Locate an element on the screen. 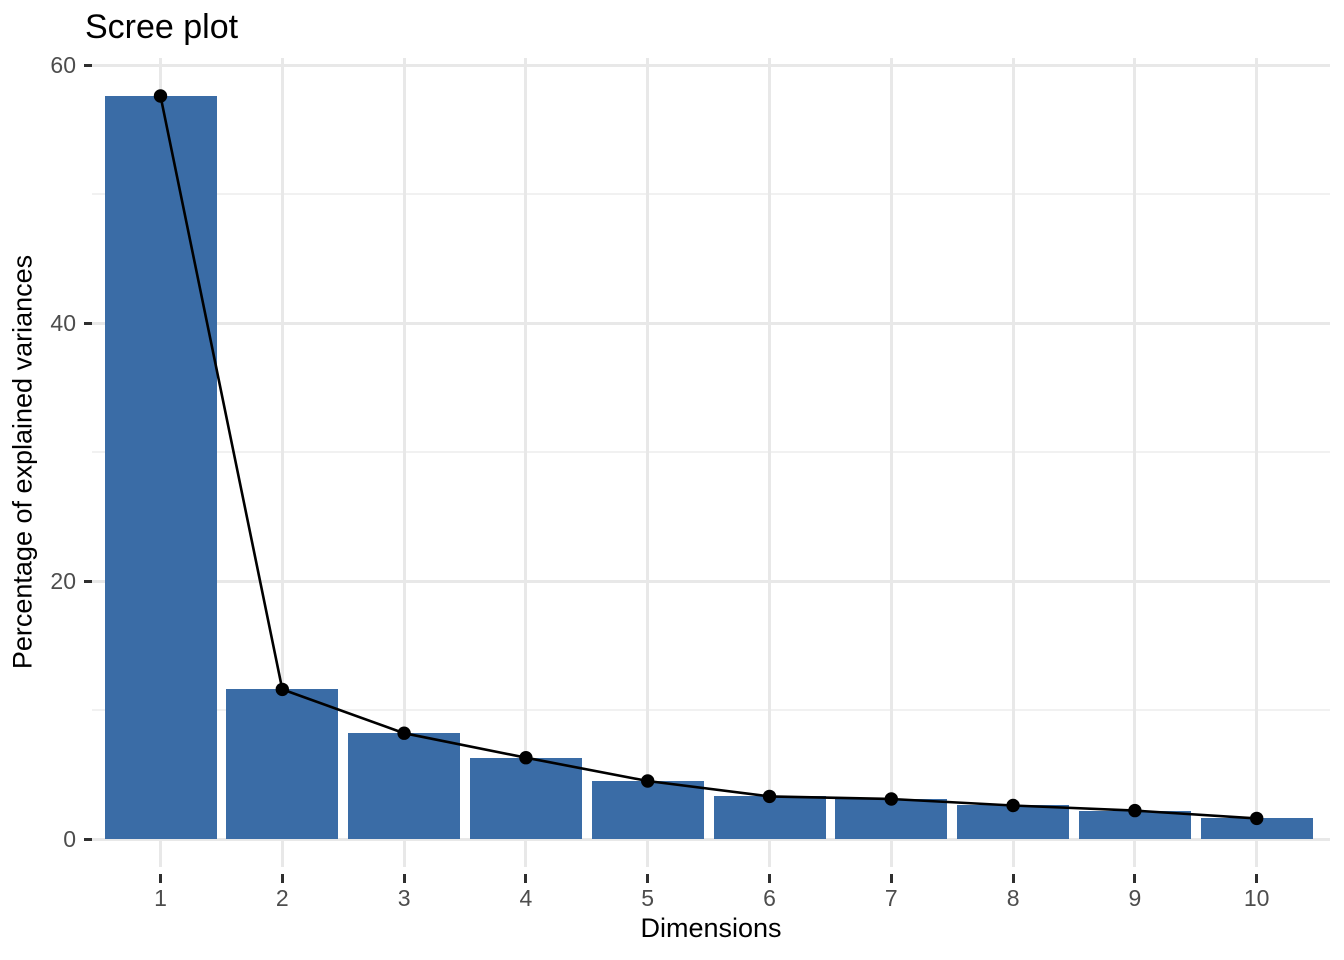 This screenshot has height=960, width=1344. x-axis-title: Dimensions is located at coordinates (711, 928).